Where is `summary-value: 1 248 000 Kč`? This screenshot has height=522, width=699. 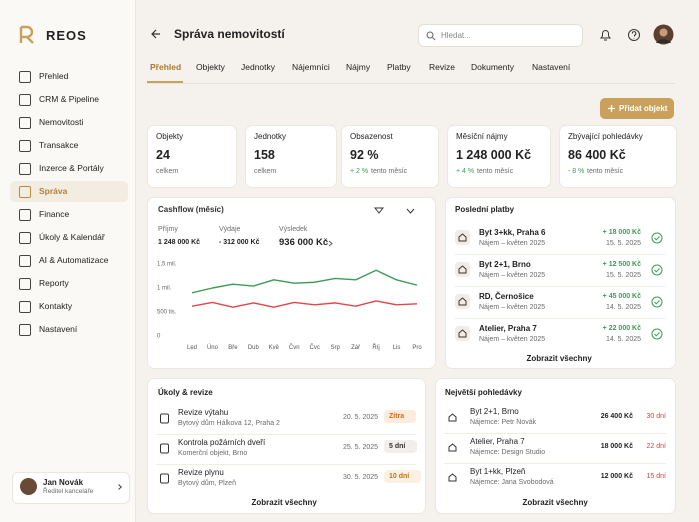 summary-value: 1 248 000 Kč is located at coordinates (179, 242).